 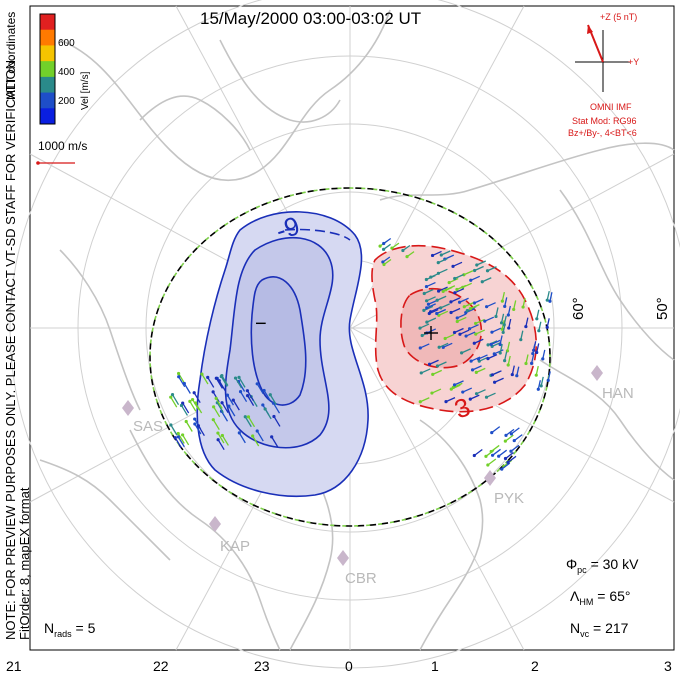 What do you see at coordinates (668, 666) in the screenshot?
I see `mlt-label-3: 3` at bounding box center [668, 666].